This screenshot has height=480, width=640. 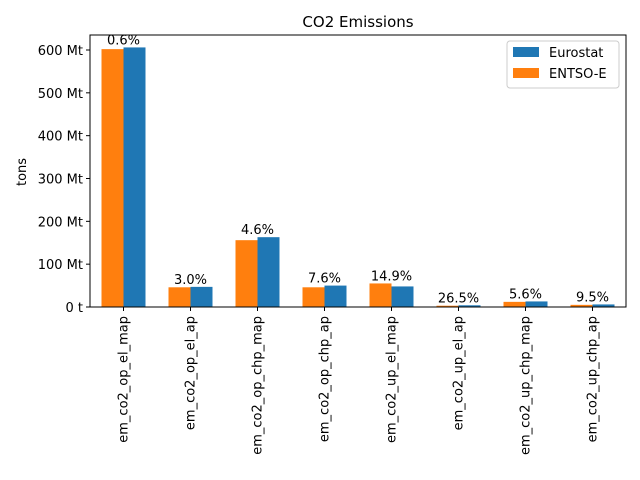 What do you see at coordinates (526, 52) in the screenshot?
I see `legend-swatch-eurostat` at bounding box center [526, 52].